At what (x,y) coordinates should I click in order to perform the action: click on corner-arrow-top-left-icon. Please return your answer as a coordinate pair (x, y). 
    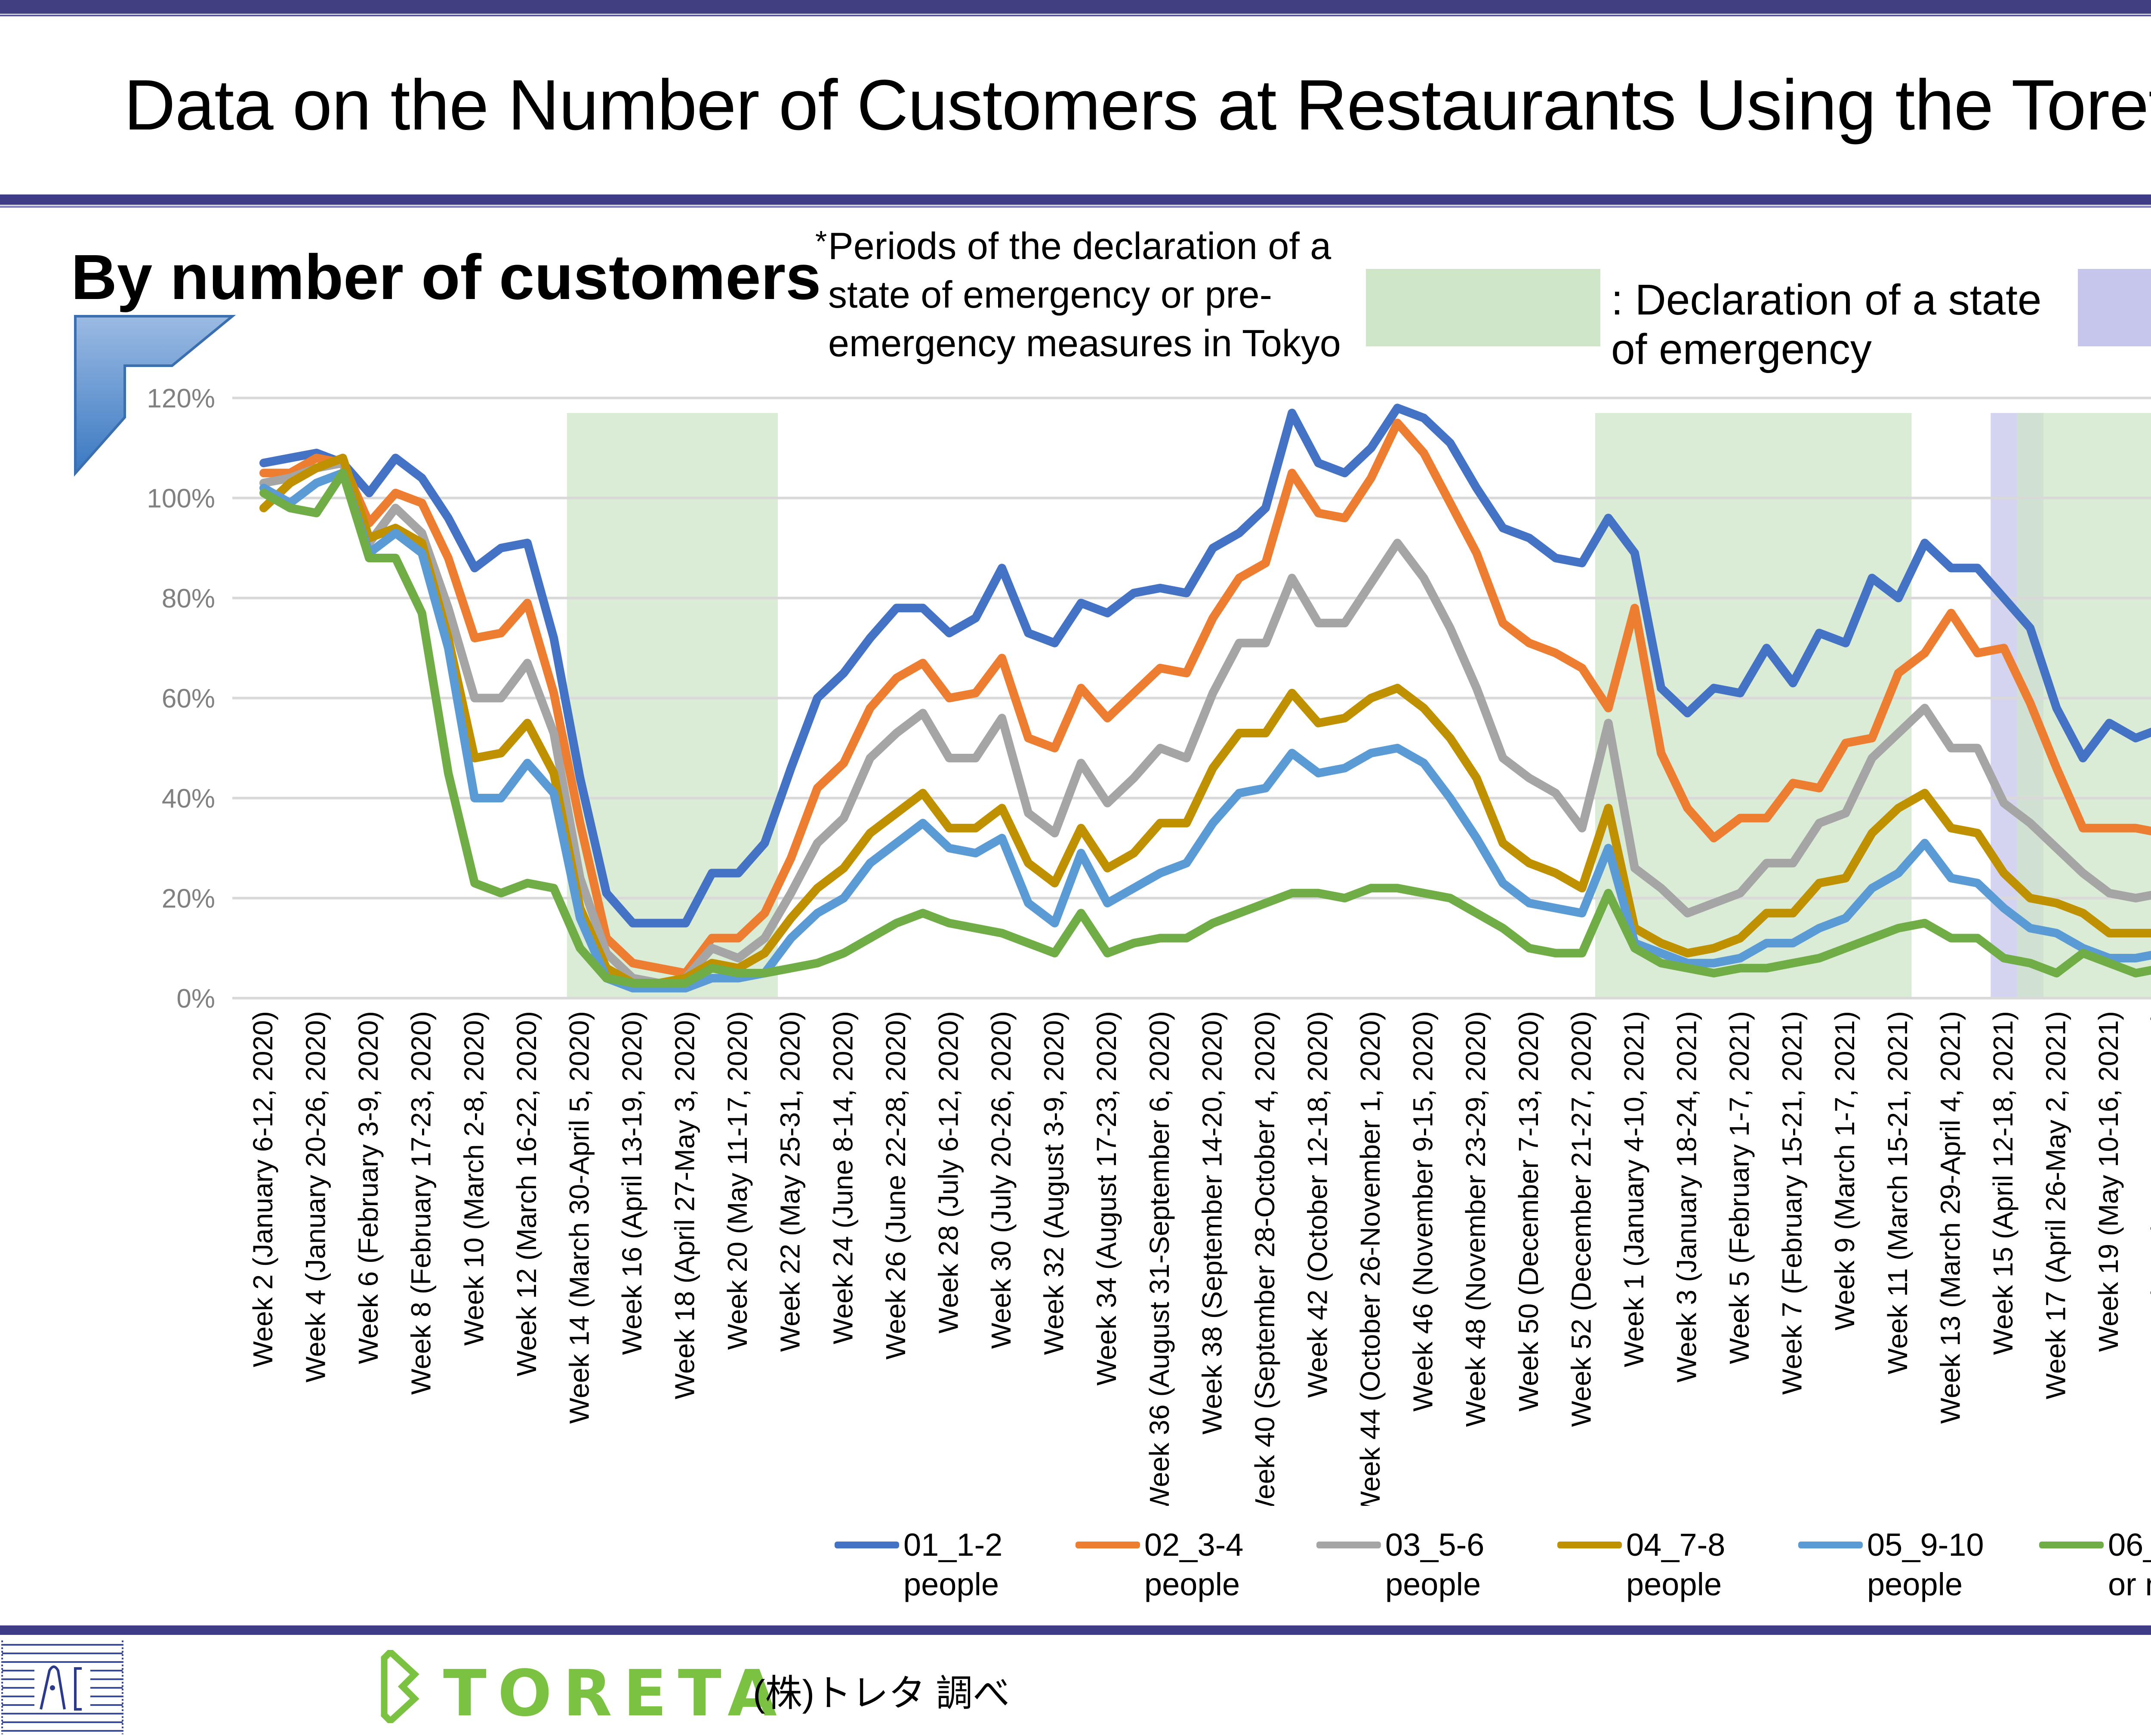
    Looking at the image, I should click on (155, 396).